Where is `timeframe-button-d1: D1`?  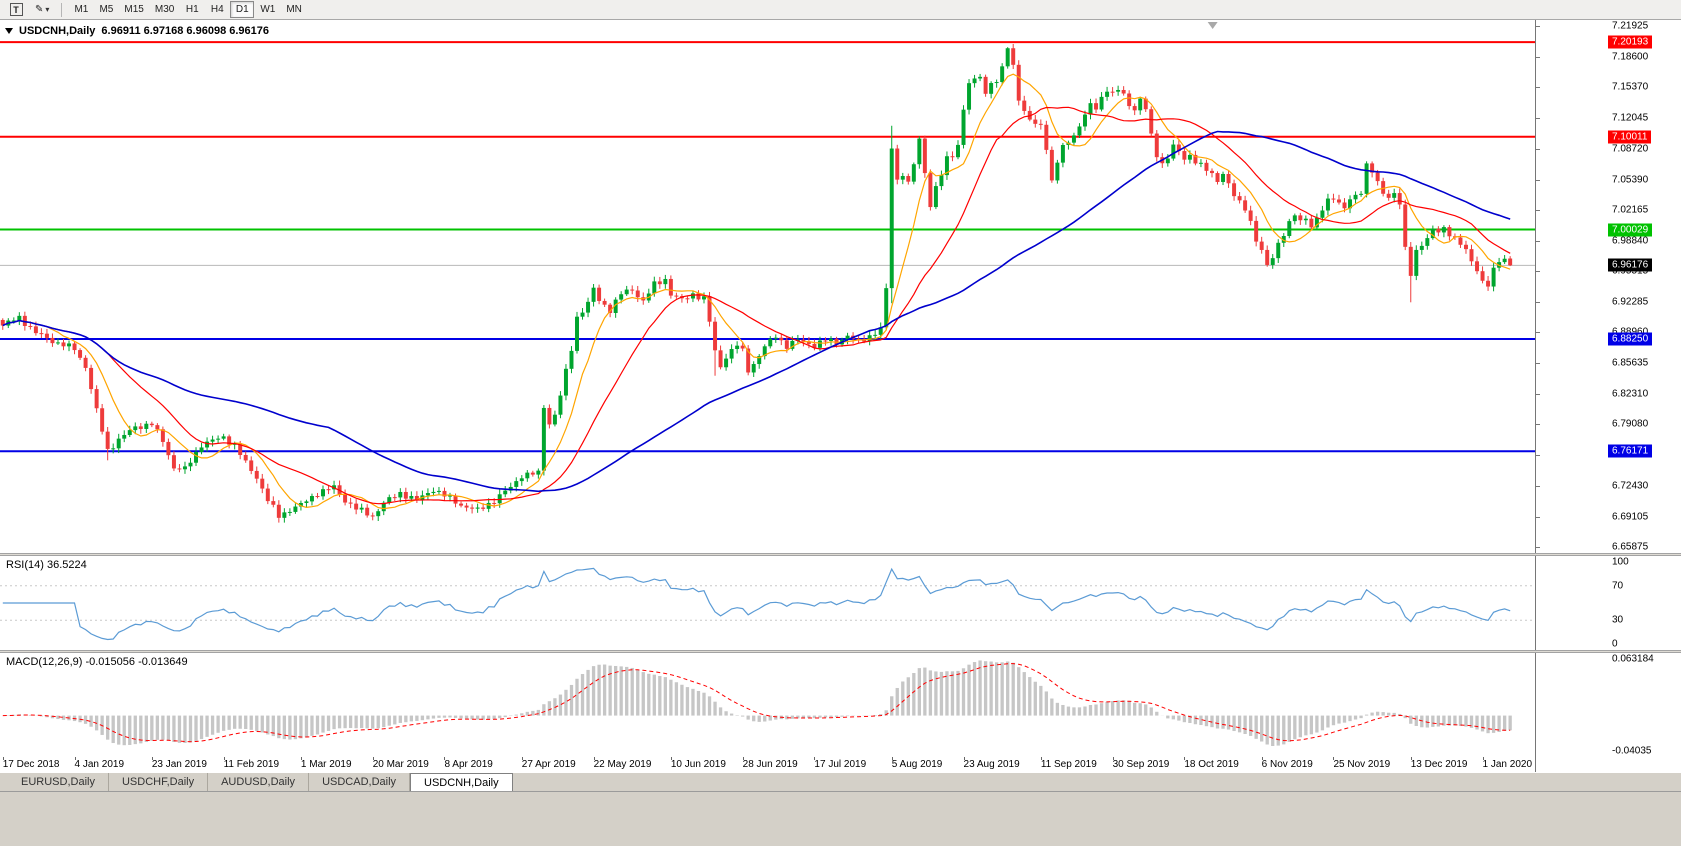
timeframe-button-d1: D1 is located at coordinates (242, 9).